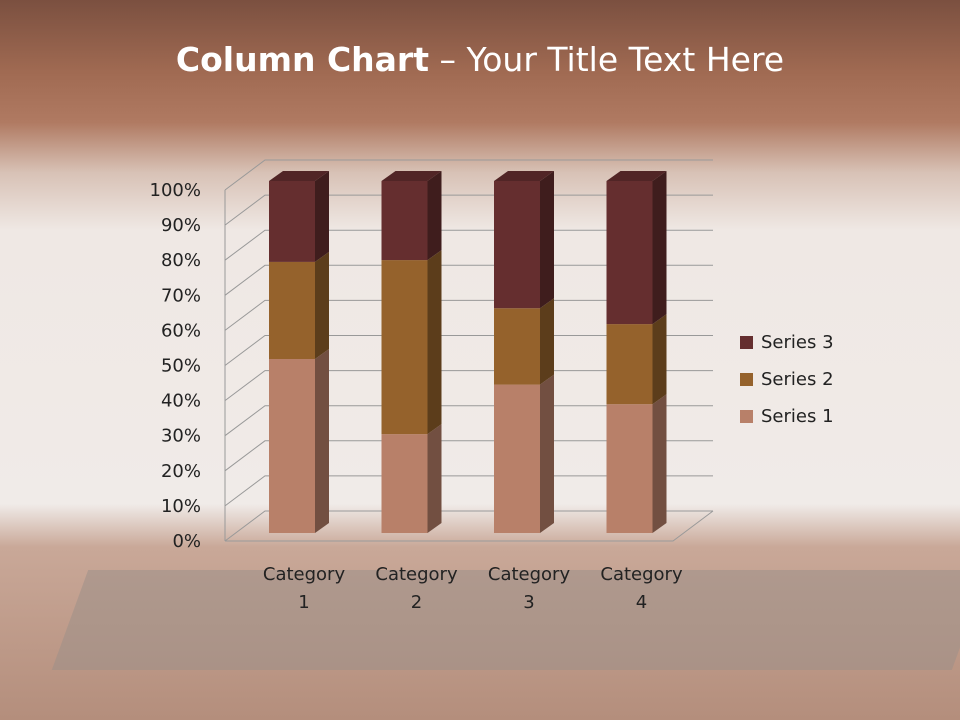 The image size is (960, 720). I want to click on legend-label: Series 3, so click(797, 342).